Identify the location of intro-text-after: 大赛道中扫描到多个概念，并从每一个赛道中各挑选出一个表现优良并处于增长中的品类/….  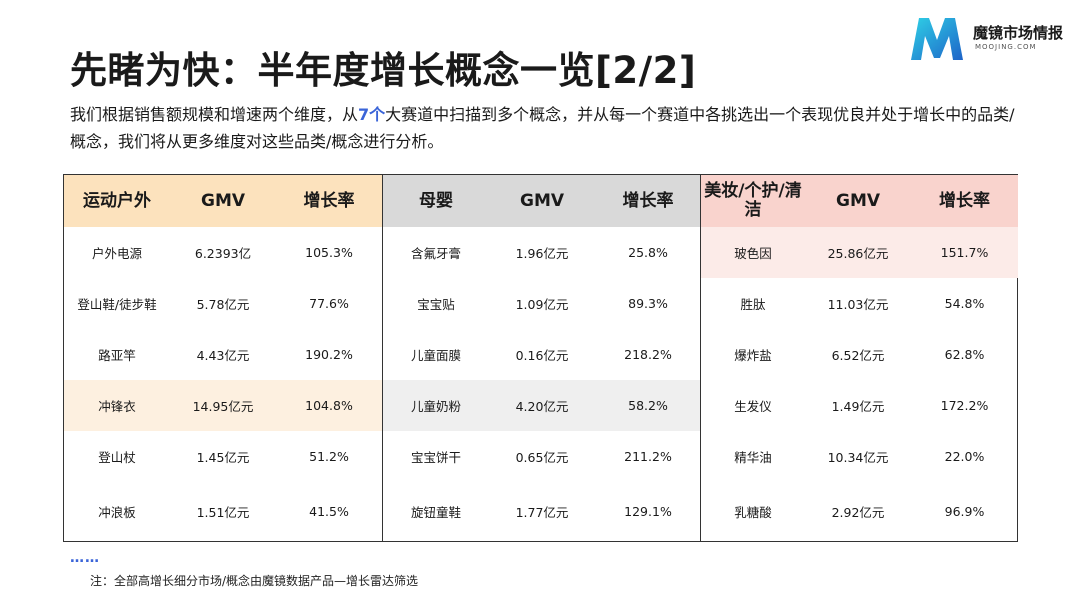
(542, 128).